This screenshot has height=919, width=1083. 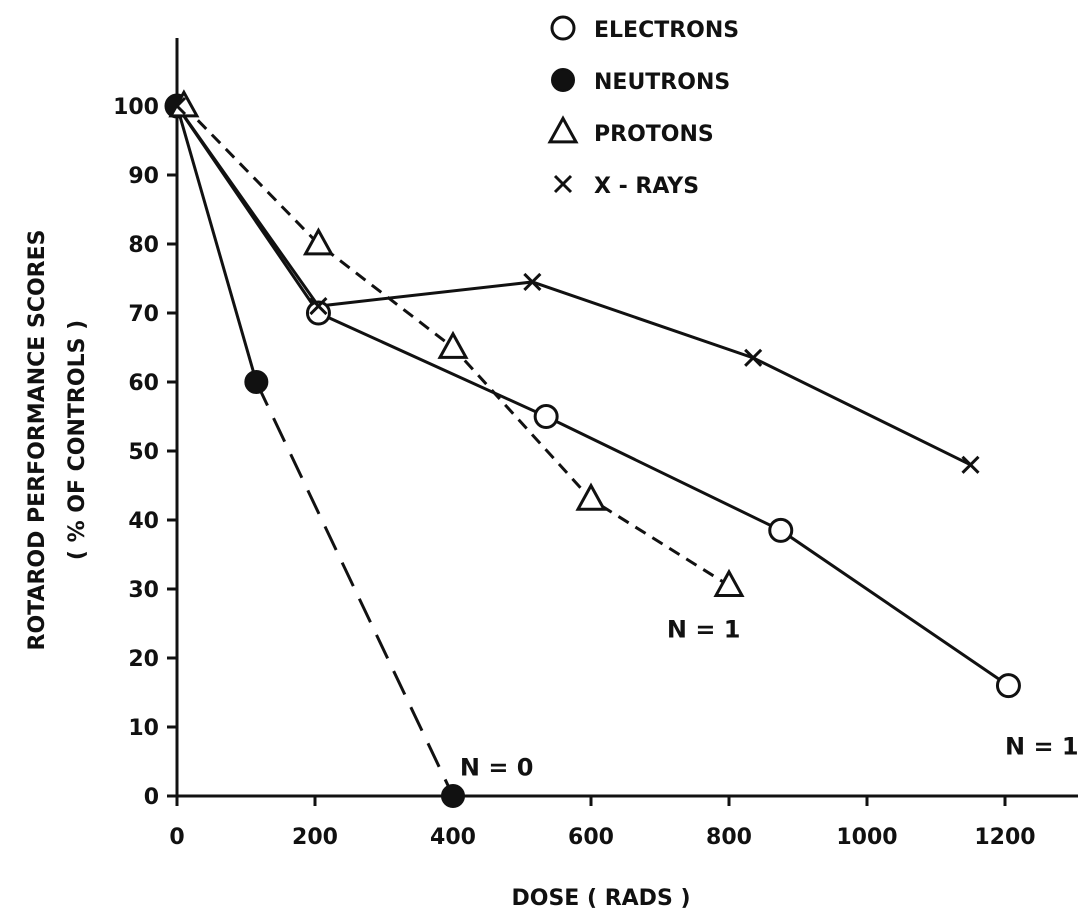 I want to click on y-tick-label: 90, so click(x=143, y=176).